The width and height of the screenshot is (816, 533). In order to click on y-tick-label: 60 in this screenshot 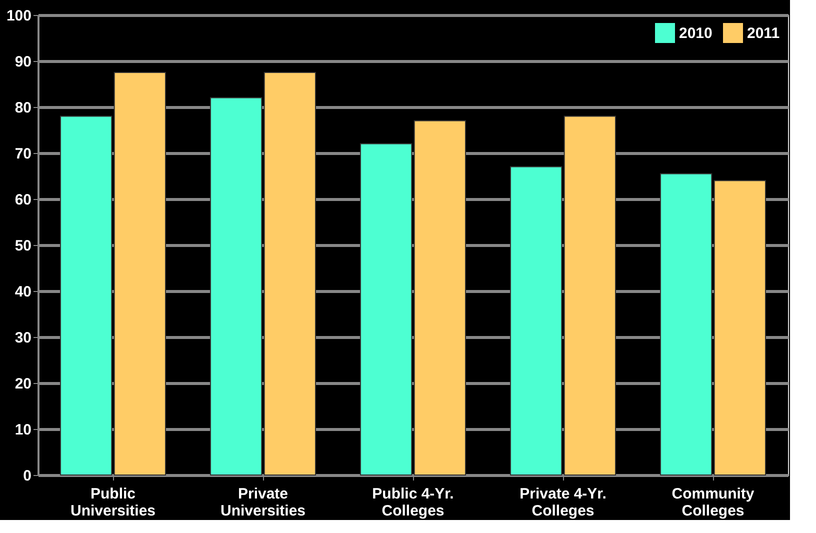, I will do `click(23, 200)`.